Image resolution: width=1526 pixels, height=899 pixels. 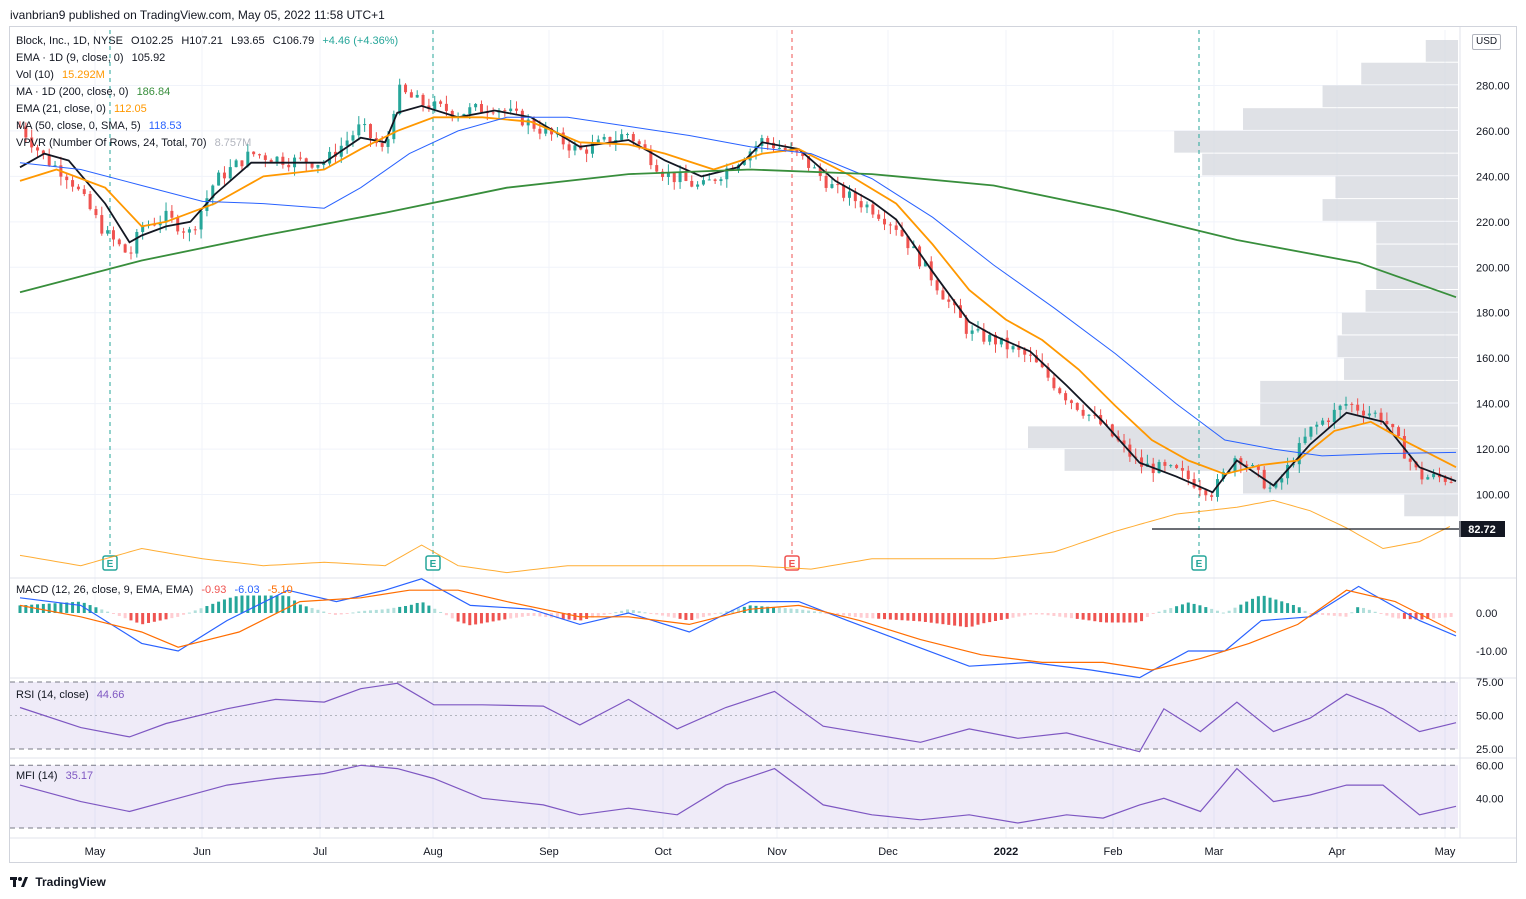 What do you see at coordinates (152, 41) in the screenshot?
I see `open-value: O102.25` at bounding box center [152, 41].